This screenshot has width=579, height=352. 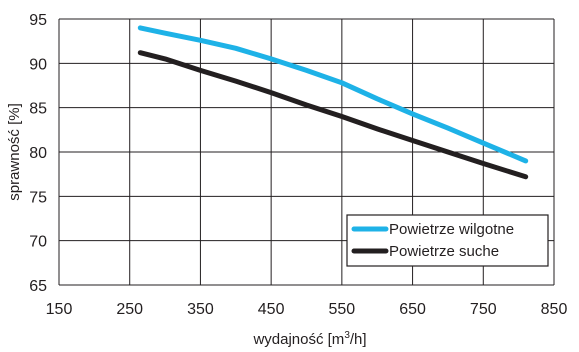 I want to click on y-tick-label: 95, so click(x=38, y=20).